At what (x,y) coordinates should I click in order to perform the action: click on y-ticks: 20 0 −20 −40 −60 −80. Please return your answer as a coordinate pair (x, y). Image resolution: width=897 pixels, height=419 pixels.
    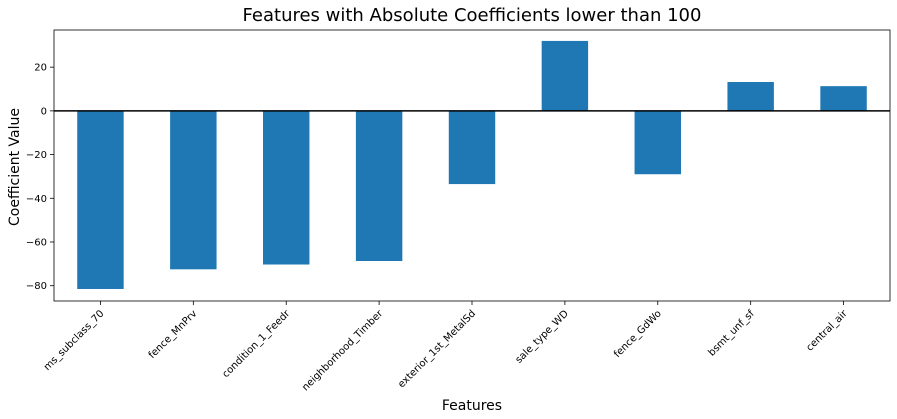
    Looking at the image, I should click on (40, 177).